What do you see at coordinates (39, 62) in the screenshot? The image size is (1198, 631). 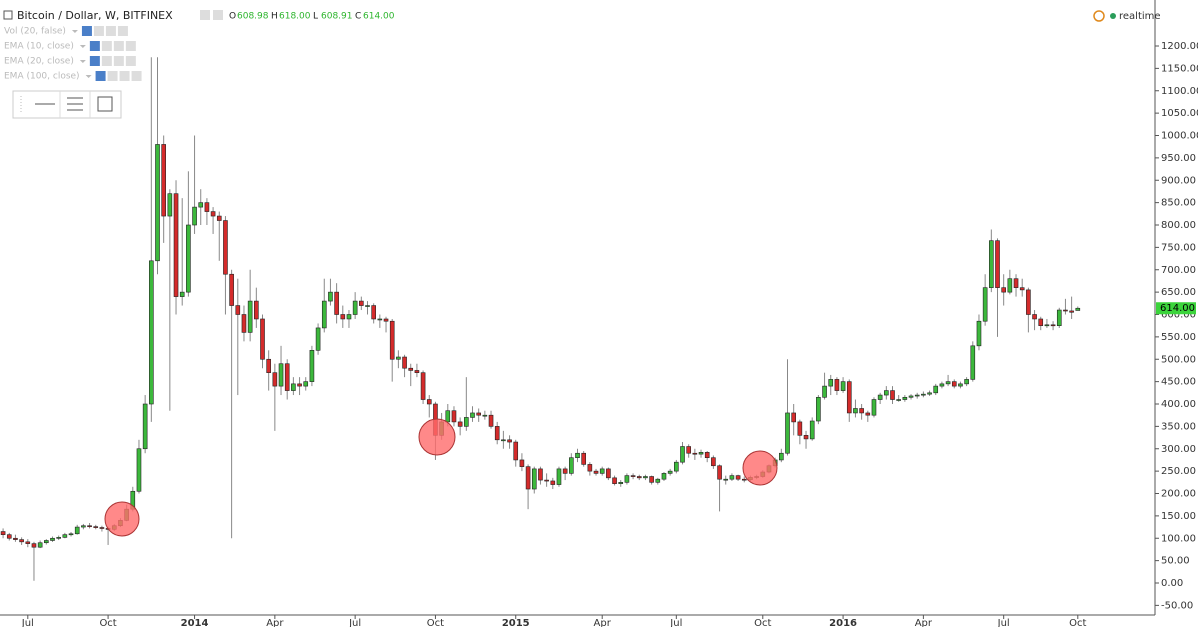 I see `indicator-name: EMA (20, close)` at bounding box center [39, 62].